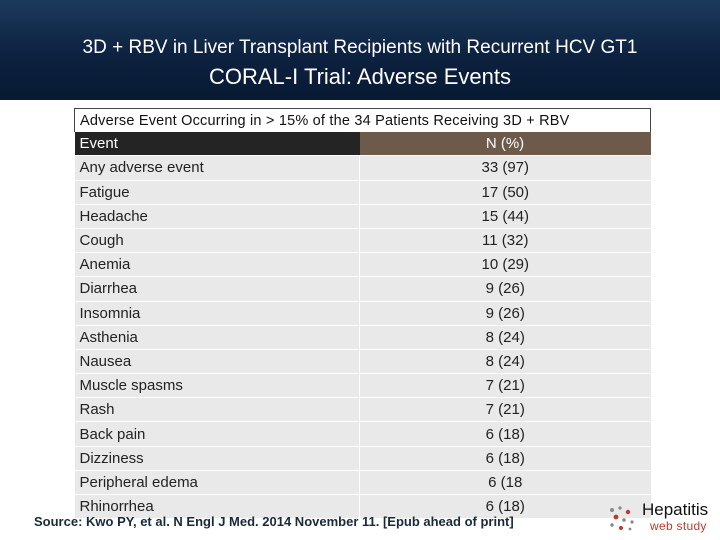  I want to click on table-row: Back pain 6 (18), so click(362, 434).